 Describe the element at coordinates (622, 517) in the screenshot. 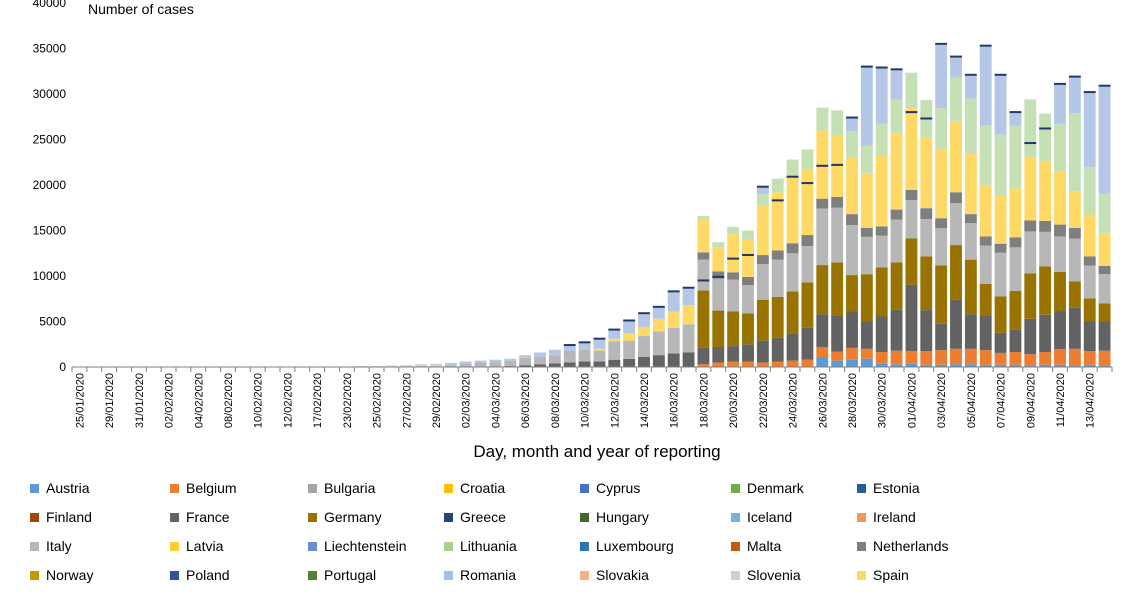

I see `legend-label: Hungary` at that location.